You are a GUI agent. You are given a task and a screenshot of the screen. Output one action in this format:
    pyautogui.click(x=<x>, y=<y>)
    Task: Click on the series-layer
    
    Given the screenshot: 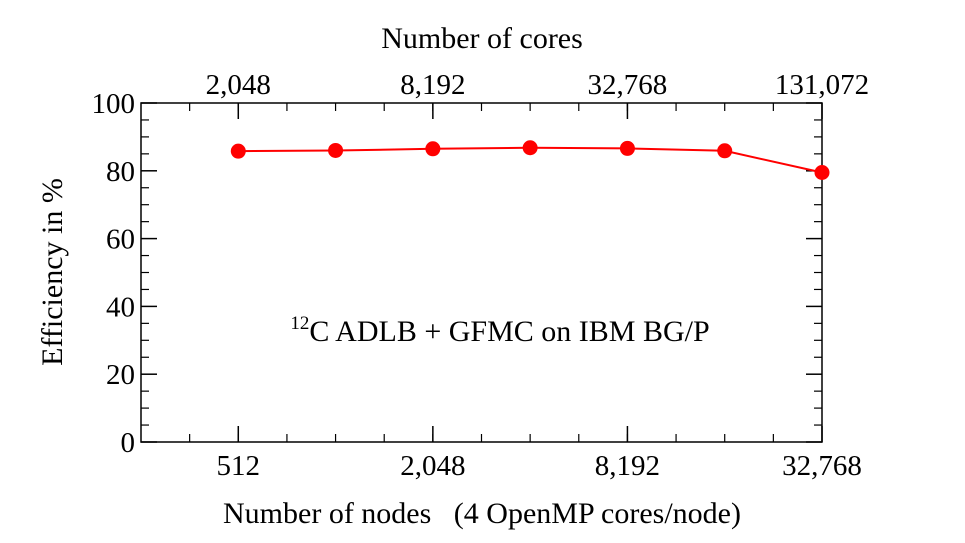 What is the action you would take?
    pyautogui.click(x=530, y=160)
    